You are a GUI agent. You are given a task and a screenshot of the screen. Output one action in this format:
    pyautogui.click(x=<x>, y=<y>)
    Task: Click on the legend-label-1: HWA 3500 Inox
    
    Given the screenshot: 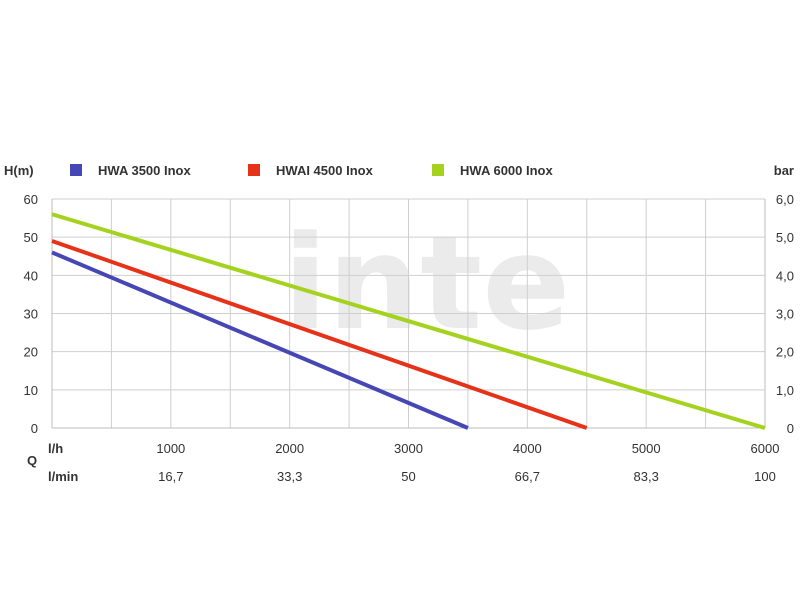 What is the action you would take?
    pyautogui.click(x=144, y=170)
    